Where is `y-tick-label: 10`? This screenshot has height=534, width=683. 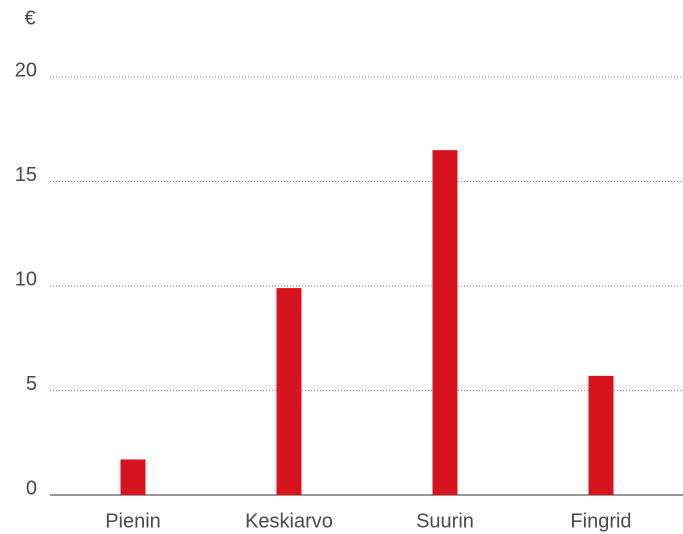
y-tick-label: 10 is located at coordinates (26, 279).